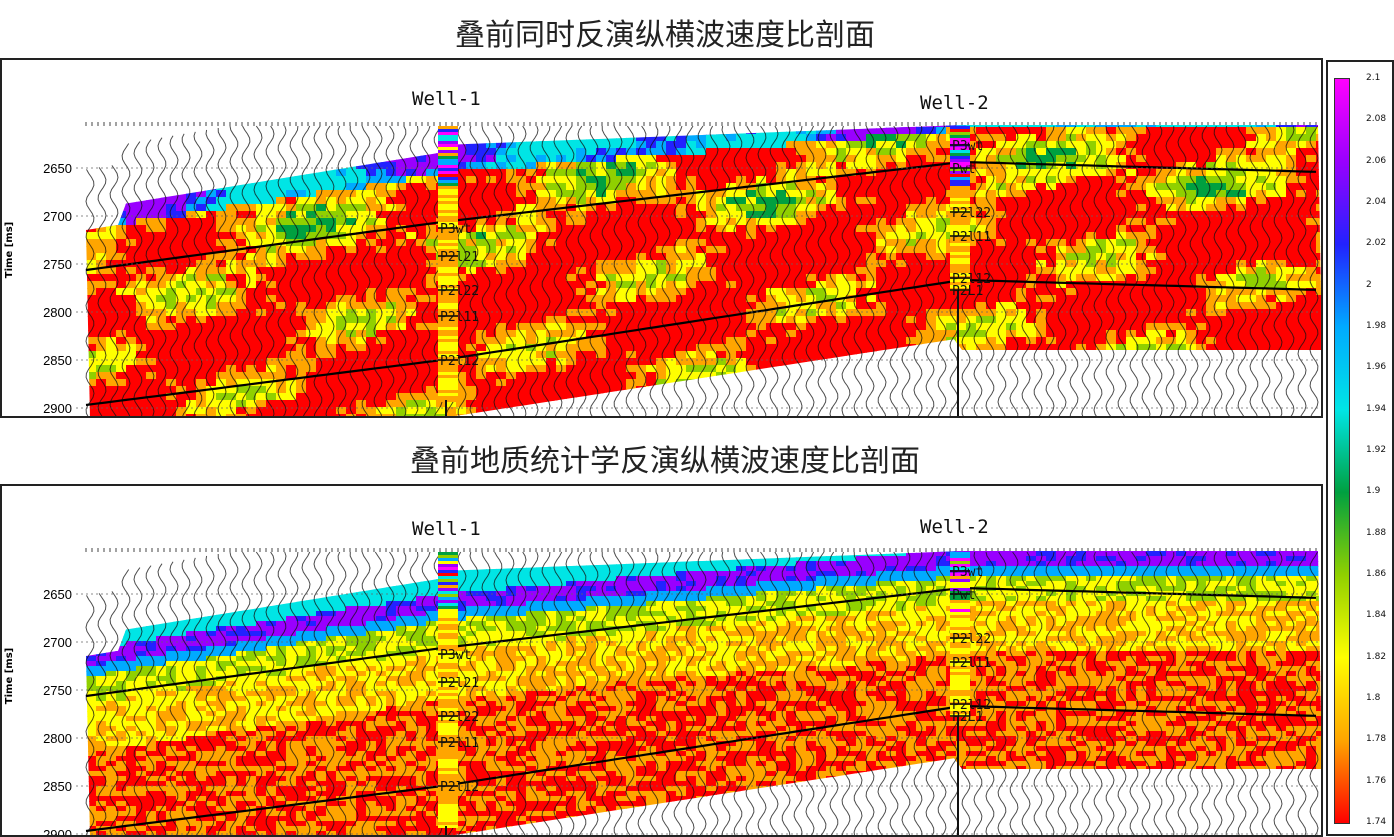 The image size is (1394, 837). What do you see at coordinates (1376, 243) in the screenshot?
I see `colorbar-tick-label: 2.02` at bounding box center [1376, 243].